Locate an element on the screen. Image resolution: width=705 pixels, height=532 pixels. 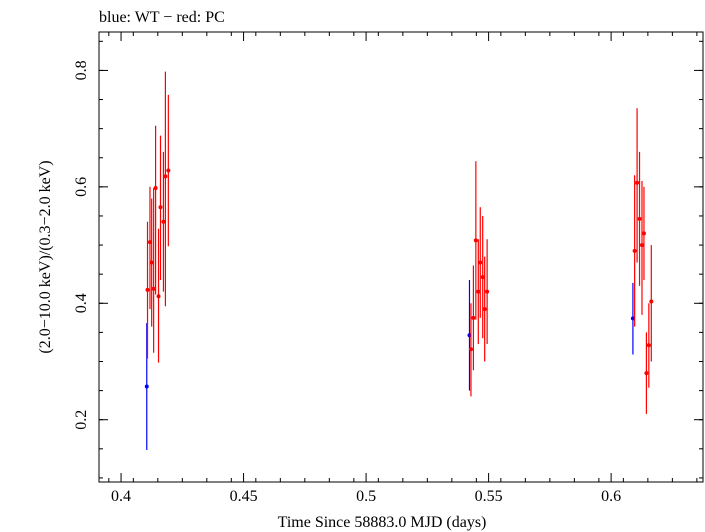
y-tick-label: 0.8 is located at coordinates (81, 70).